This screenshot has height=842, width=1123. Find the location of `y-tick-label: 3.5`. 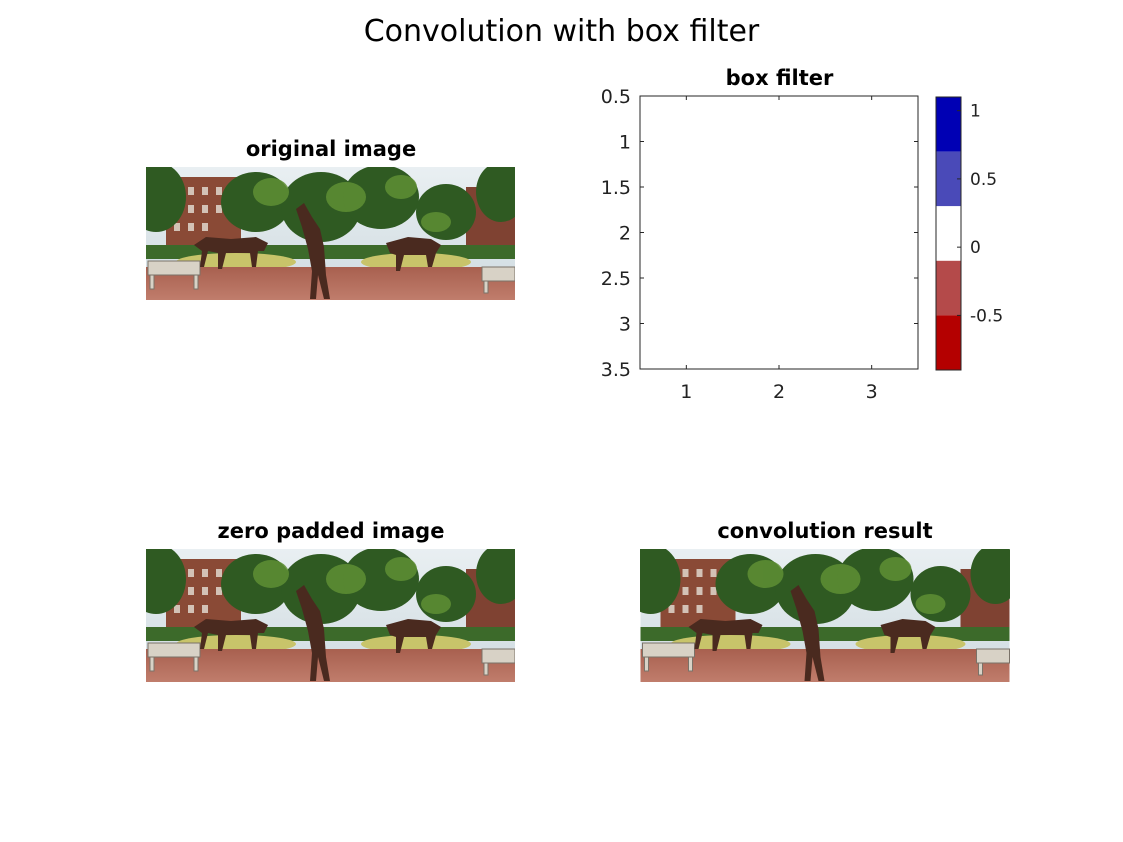

y-tick-label: 3.5 is located at coordinates (616, 370).